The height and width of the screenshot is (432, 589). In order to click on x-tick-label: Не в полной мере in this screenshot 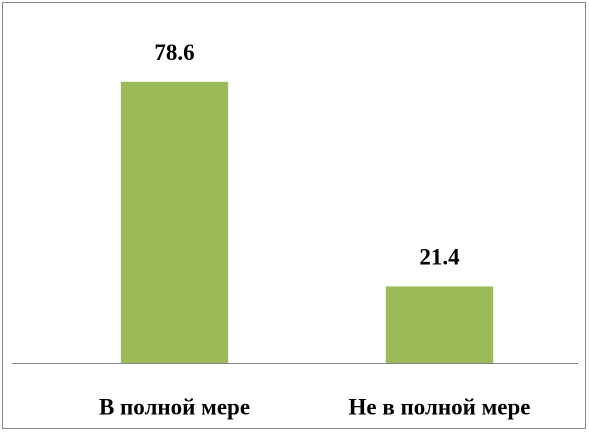, I will do `click(439, 406)`.